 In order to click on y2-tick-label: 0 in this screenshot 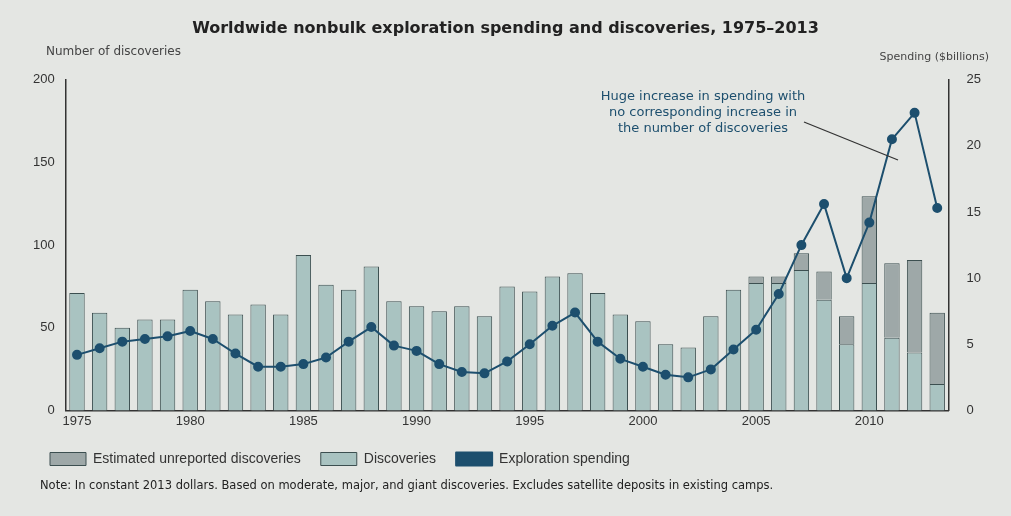, I will do `click(970, 409)`.